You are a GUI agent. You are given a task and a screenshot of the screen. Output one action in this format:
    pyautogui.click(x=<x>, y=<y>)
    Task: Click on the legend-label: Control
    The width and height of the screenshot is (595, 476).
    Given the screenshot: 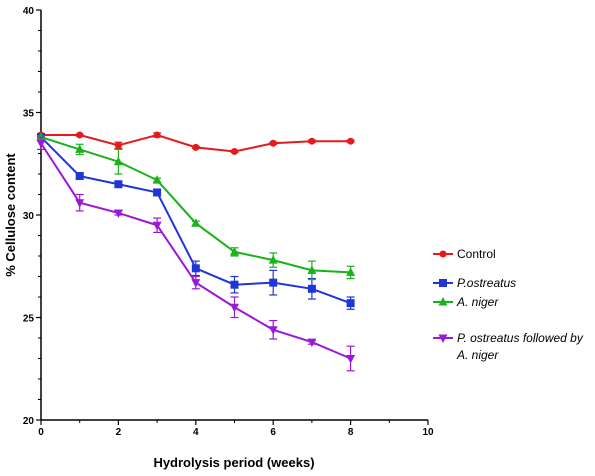 What is the action you would take?
    pyautogui.click(x=476, y=254)
    